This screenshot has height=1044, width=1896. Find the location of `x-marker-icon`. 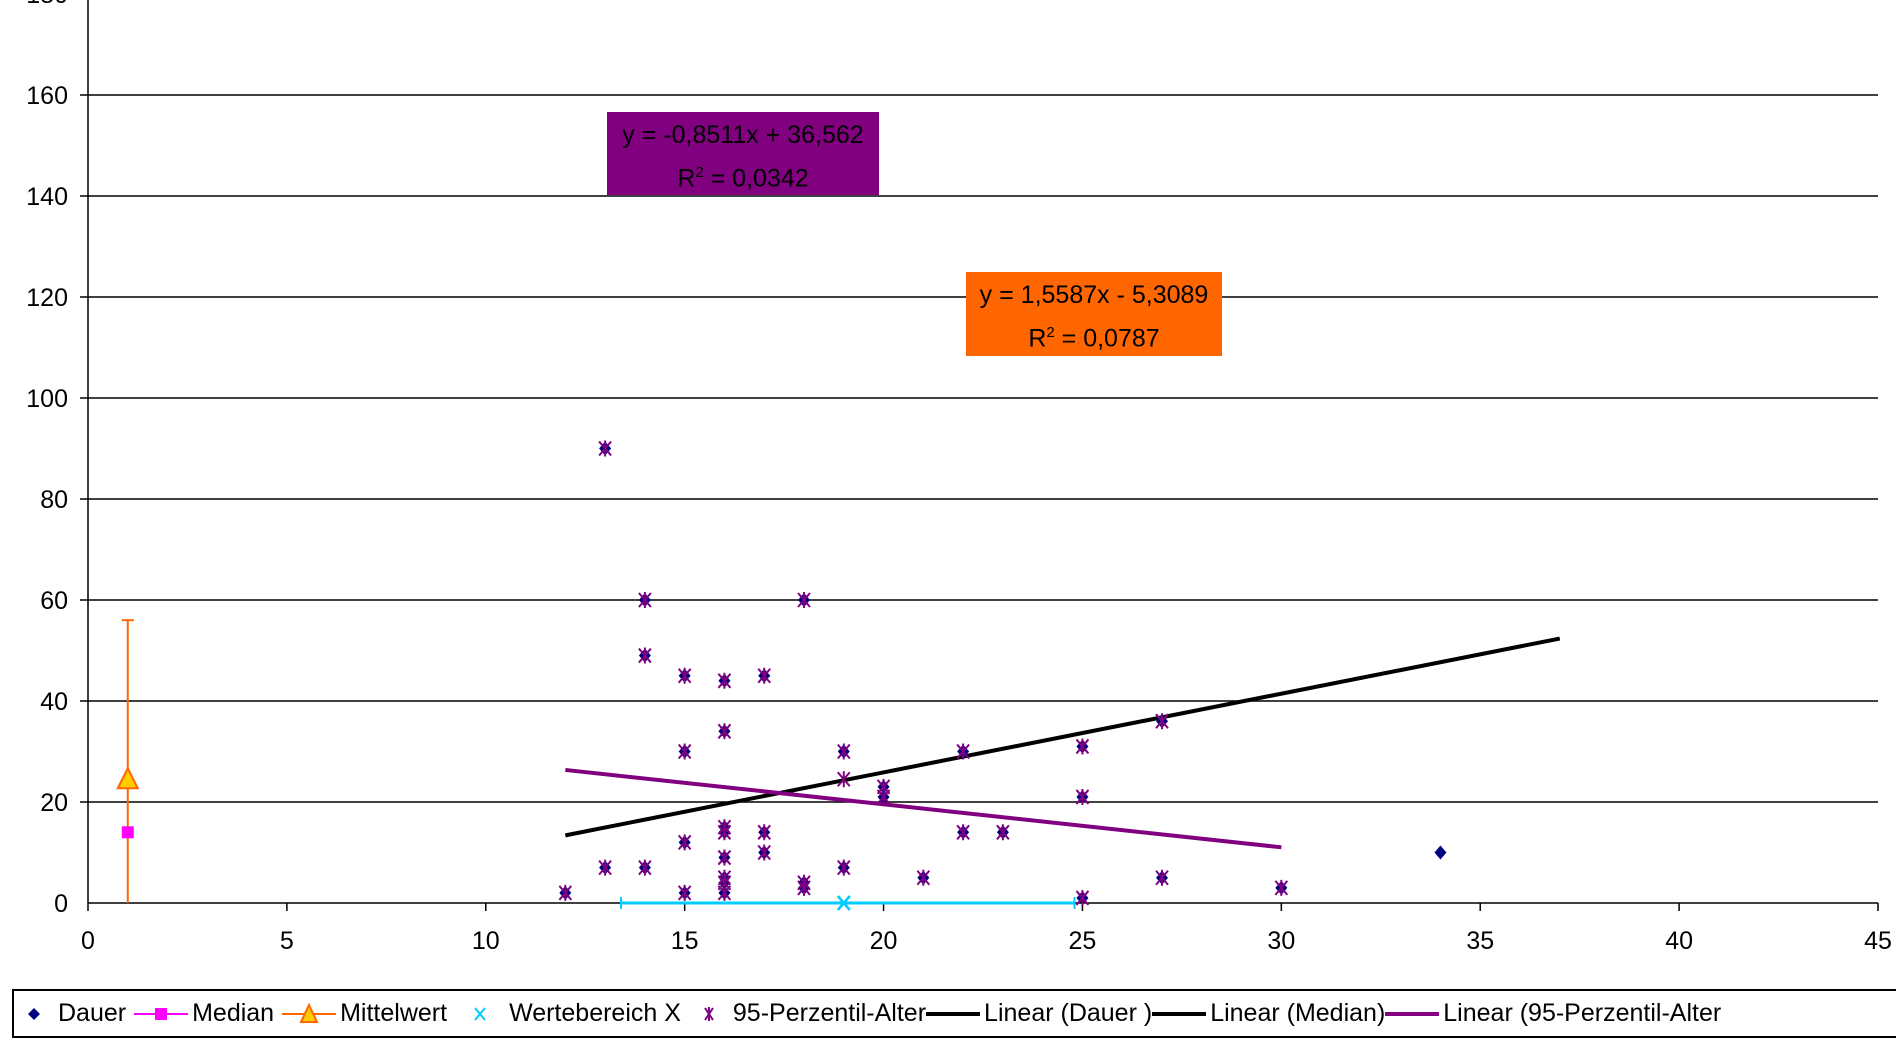

x-marker-icon is located at coordinates (480, 1013).